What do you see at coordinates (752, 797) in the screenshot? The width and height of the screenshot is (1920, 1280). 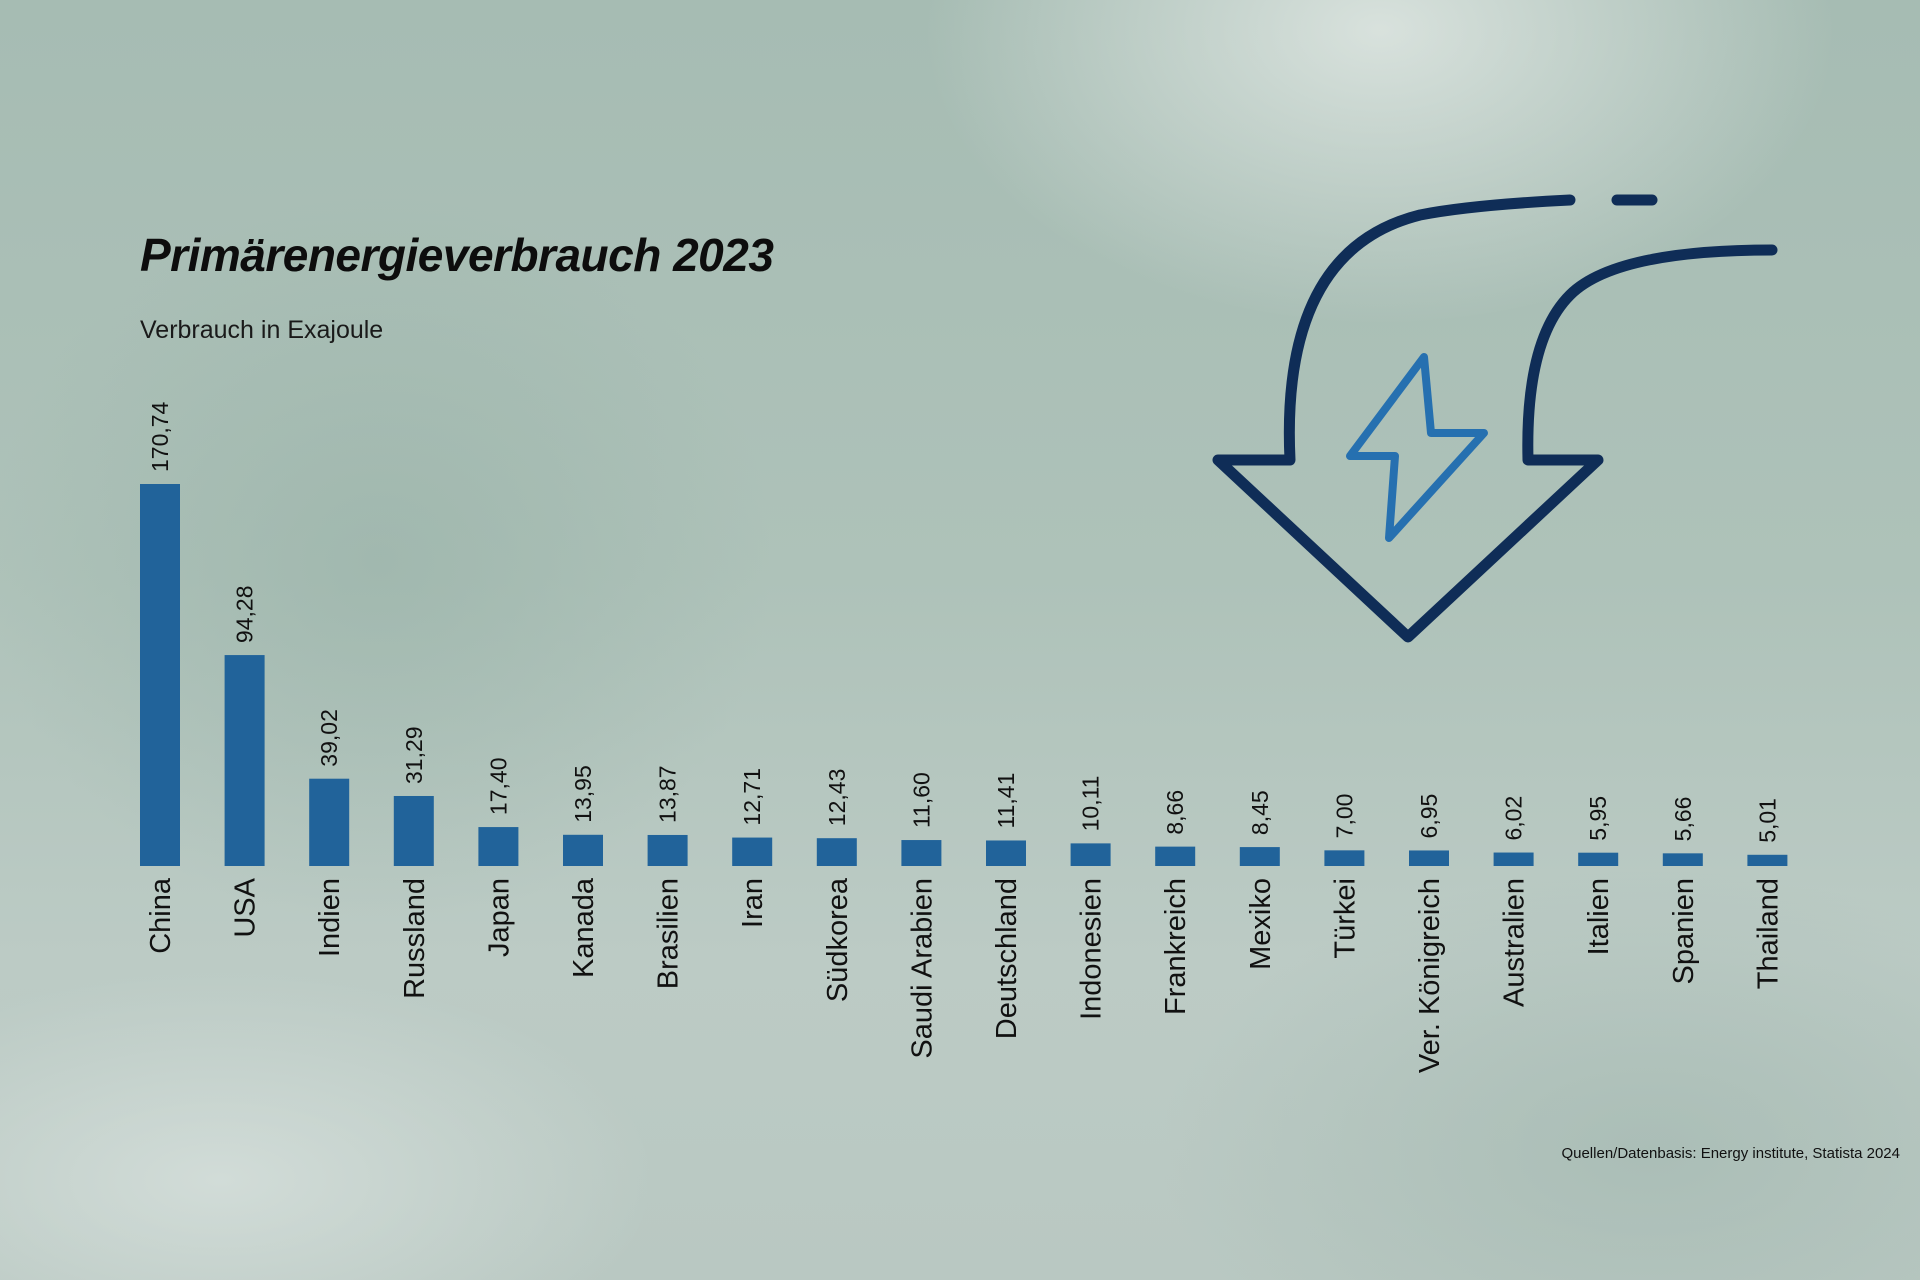 I see `value-label-7: 12,71` at bounding box center [752, 797].